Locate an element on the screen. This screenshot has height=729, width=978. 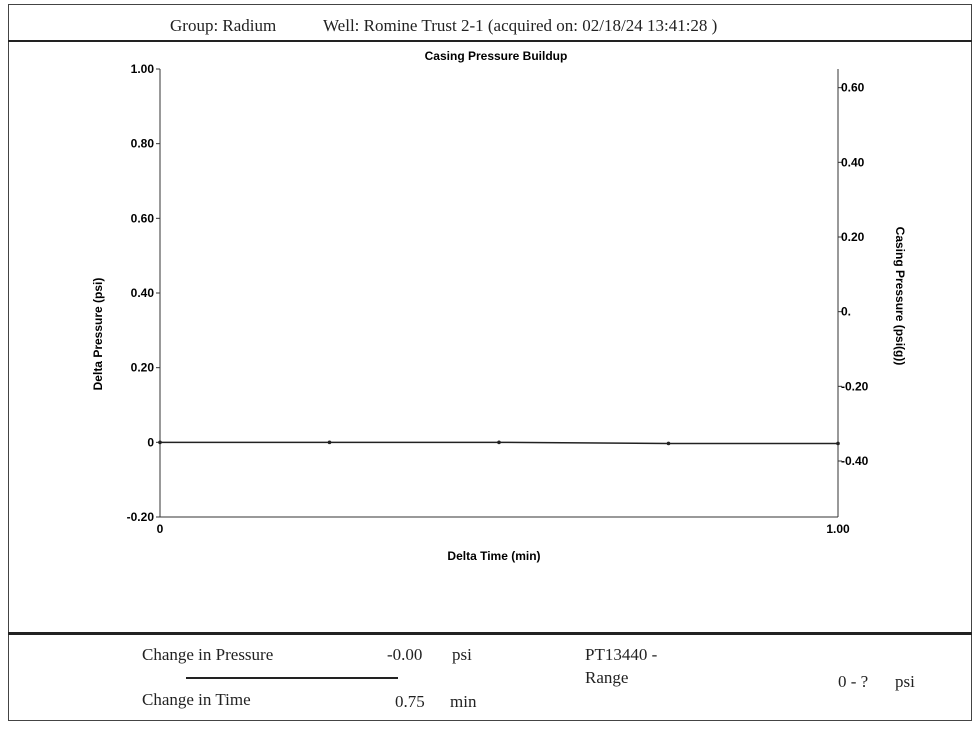
y2-tick-label: 0. is located at coordinates (846, 312).